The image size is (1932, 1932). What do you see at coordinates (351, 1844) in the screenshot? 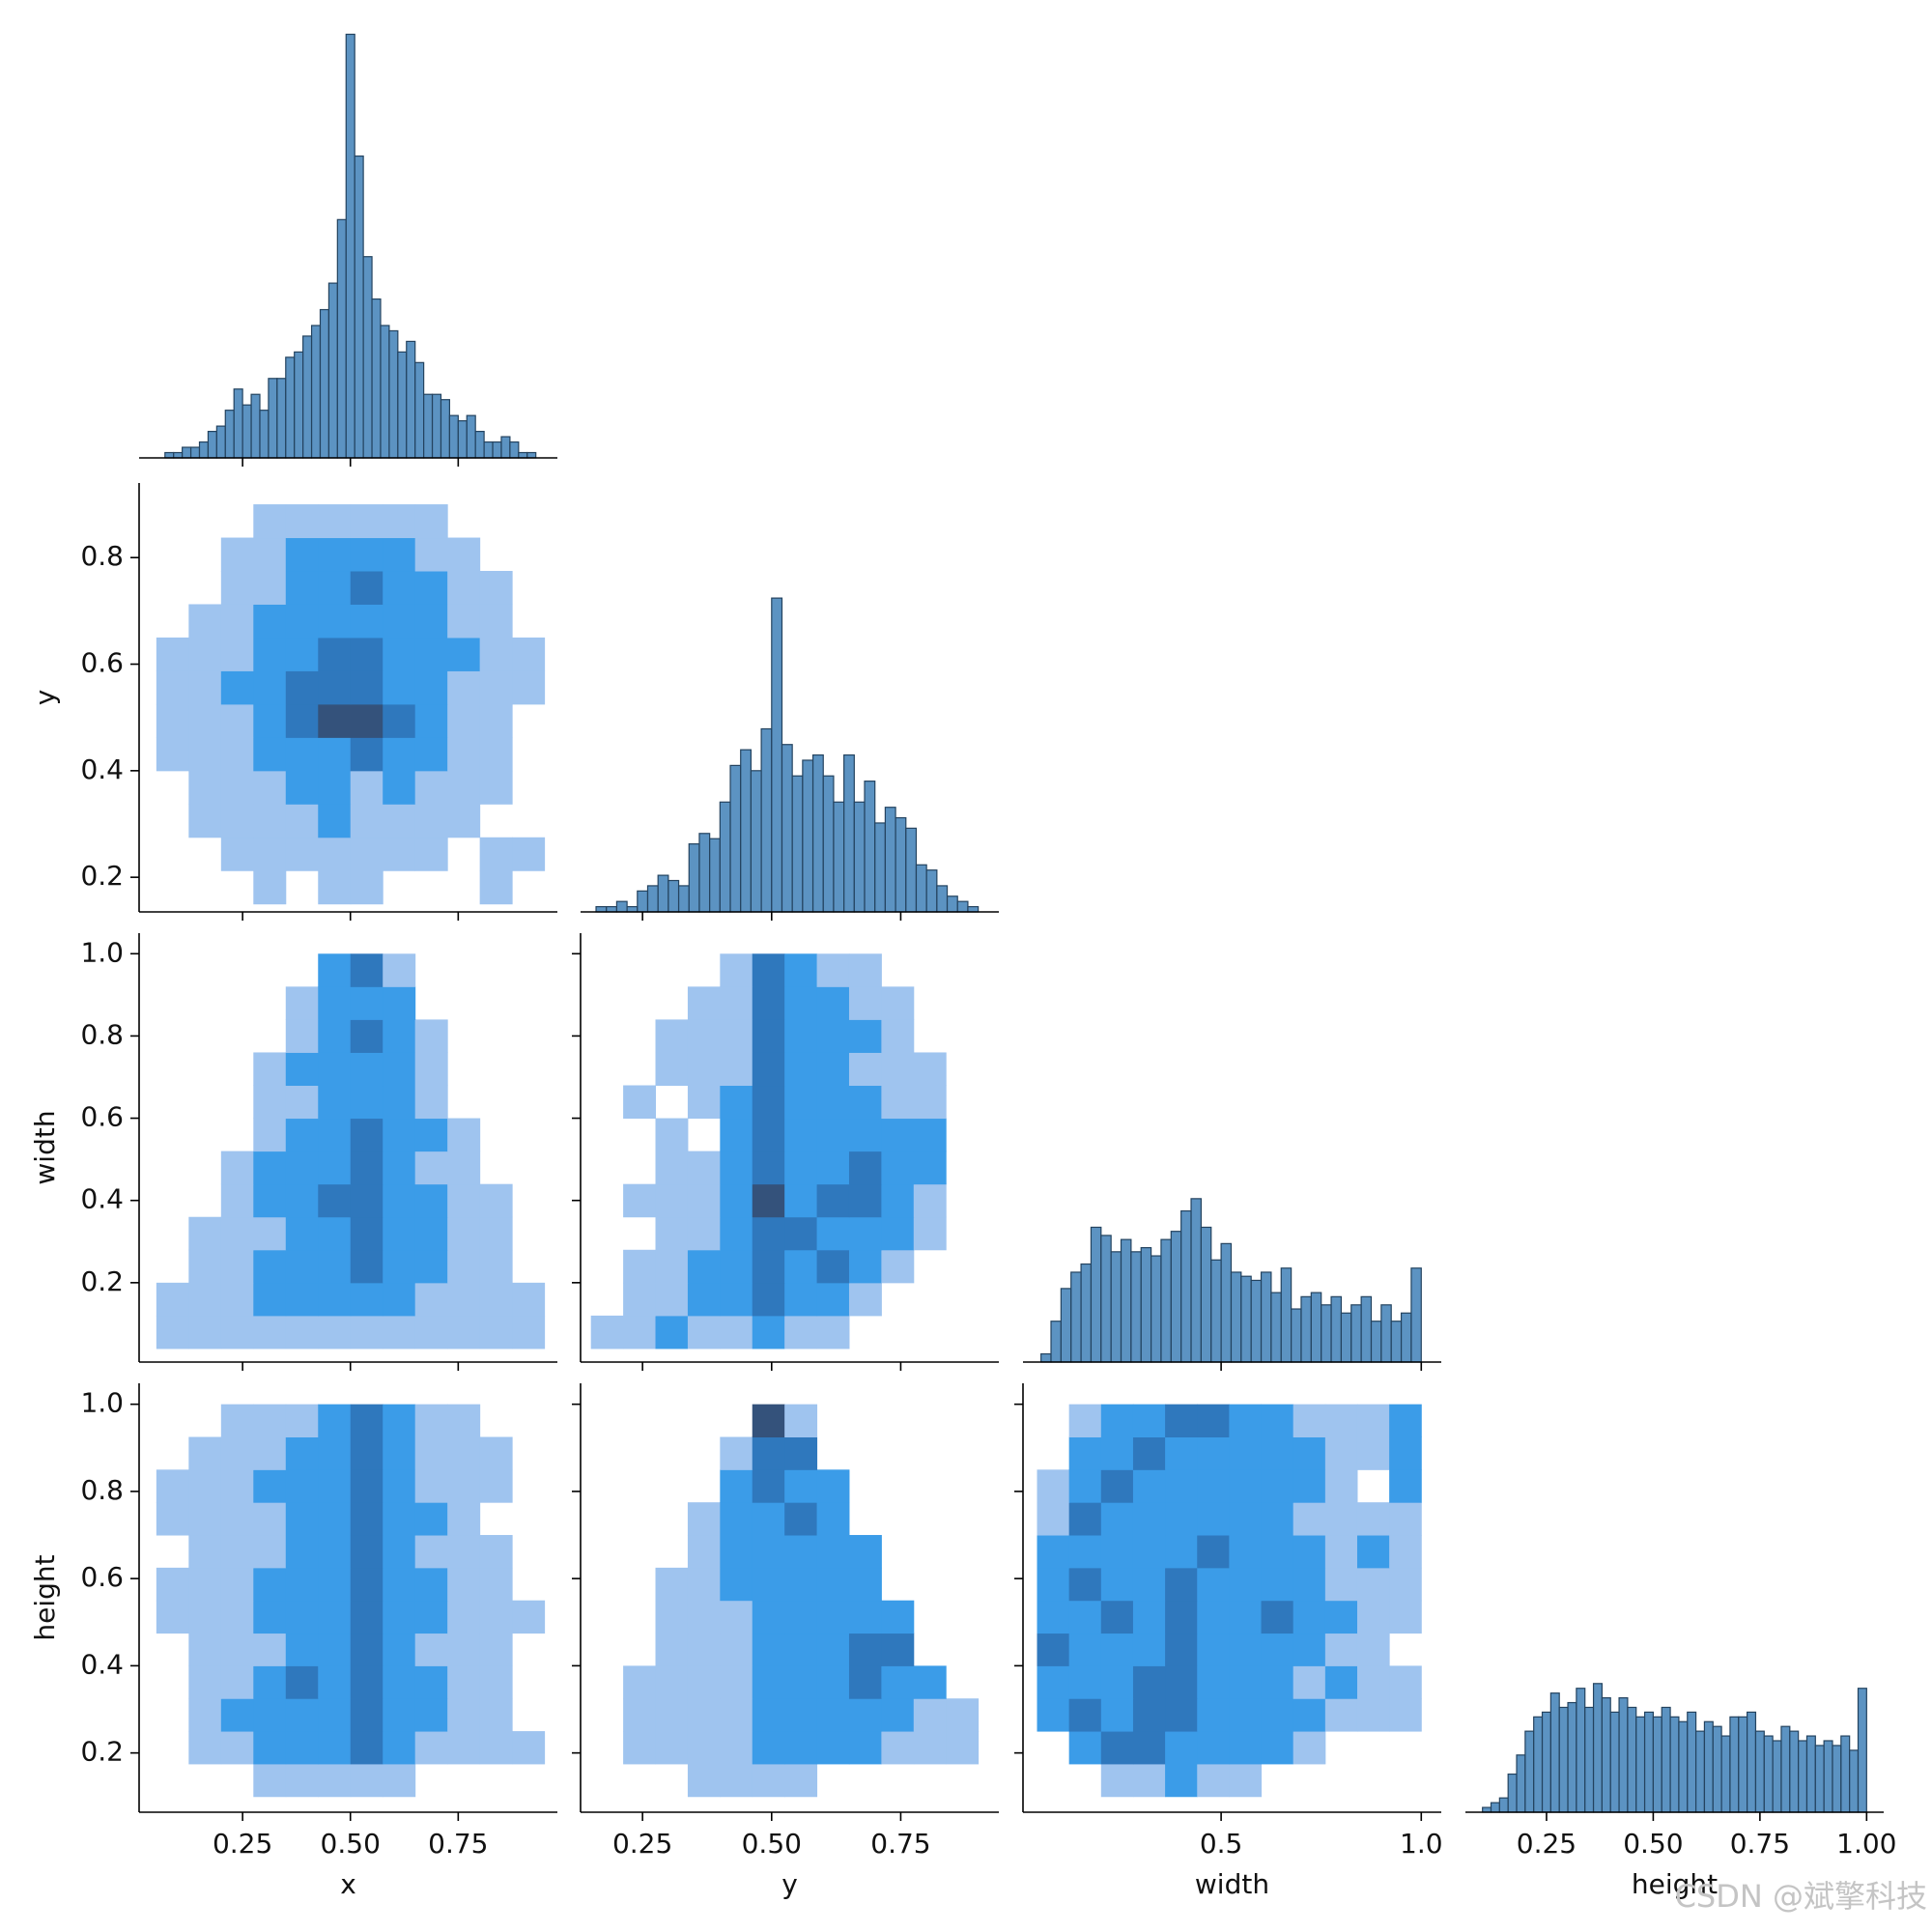
I see `x-tick-label: 0.50` at bounding box center [351, 1844].